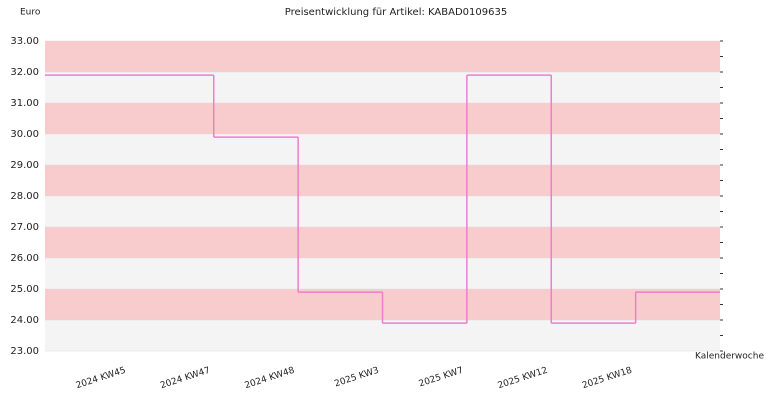 This screenshot has width=770, height=400. What do you see at coordinates (607, 379) in the screenshot?
I see `x-tick-label: 2025 KW18` at bounding box center [607, 379].